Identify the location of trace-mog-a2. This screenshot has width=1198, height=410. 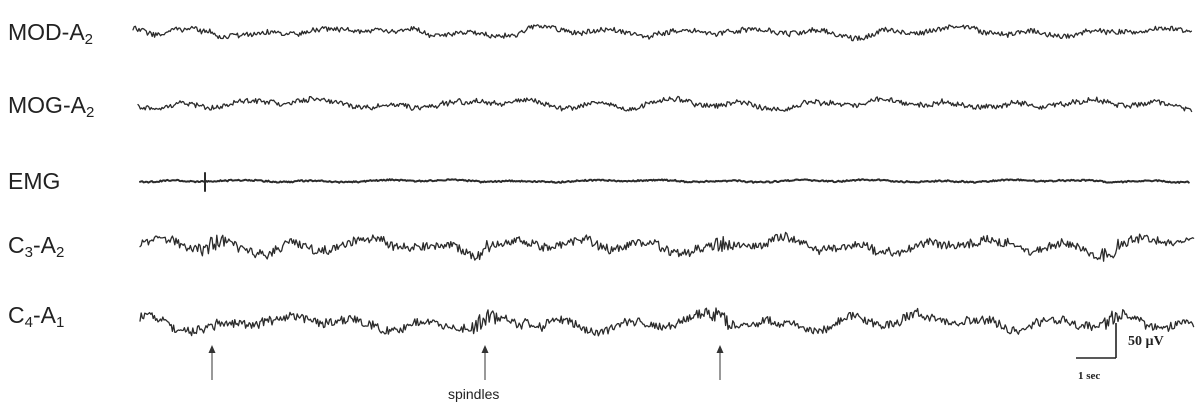
(665, 104).